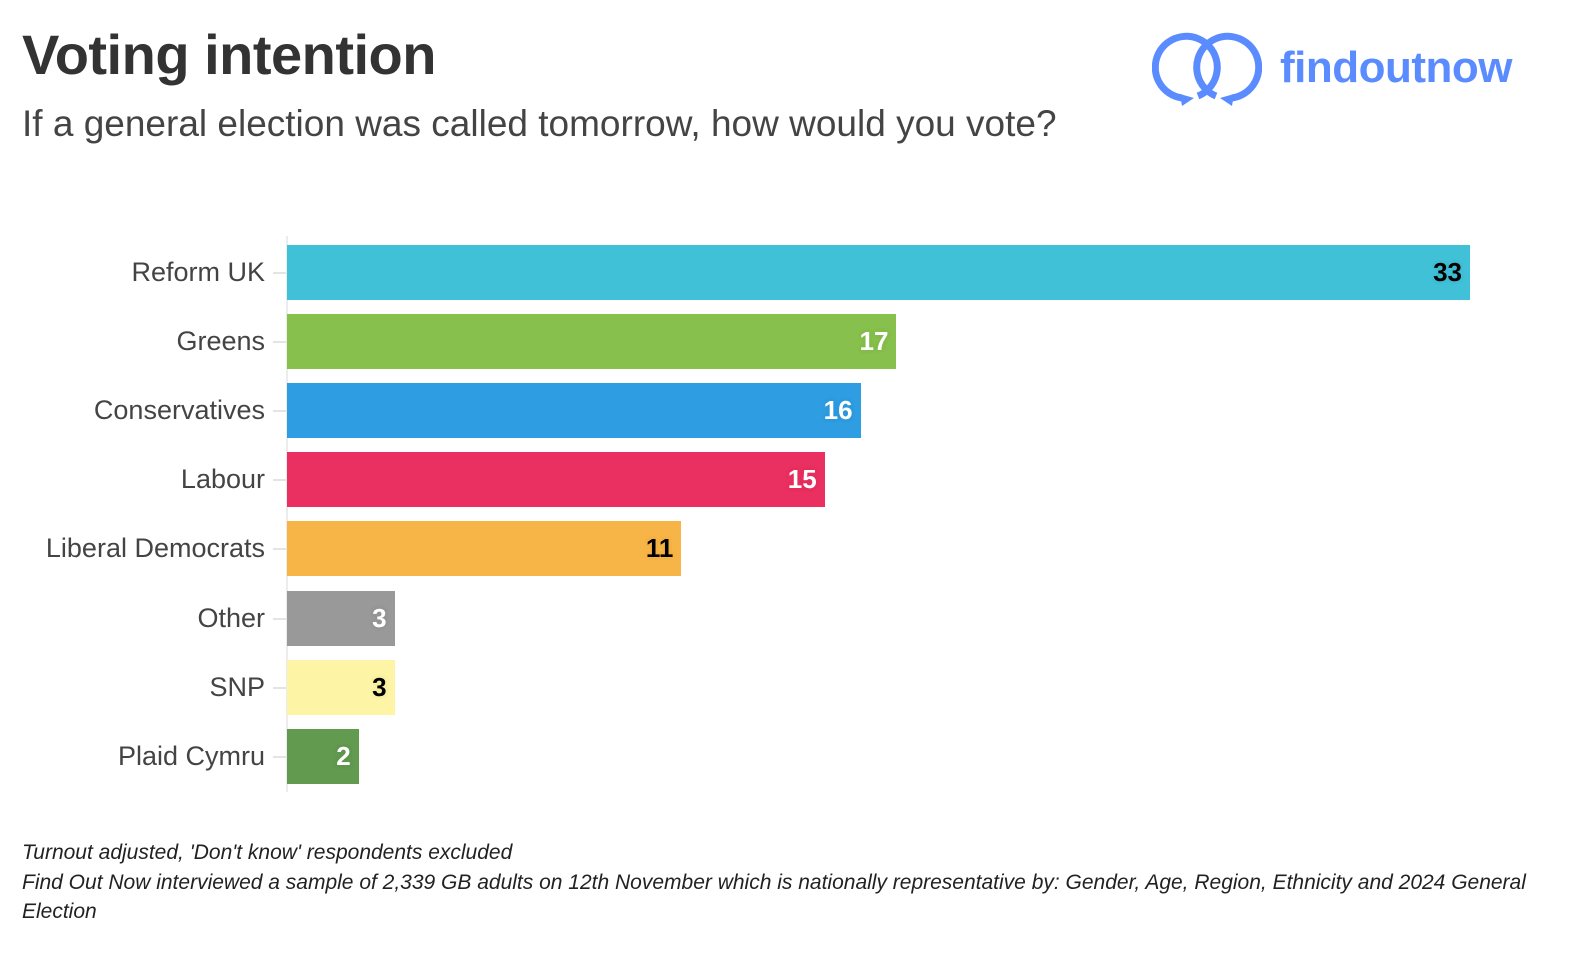  Describe the element at coordinates (659, 548) in the screenshot. I see `value-label: 11` at that location.